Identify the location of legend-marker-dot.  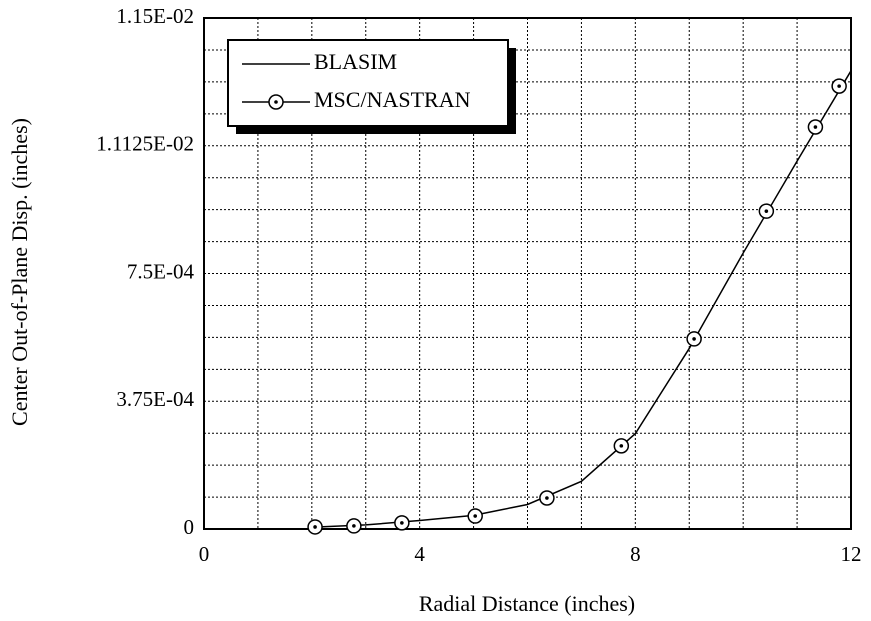
(276, 102).